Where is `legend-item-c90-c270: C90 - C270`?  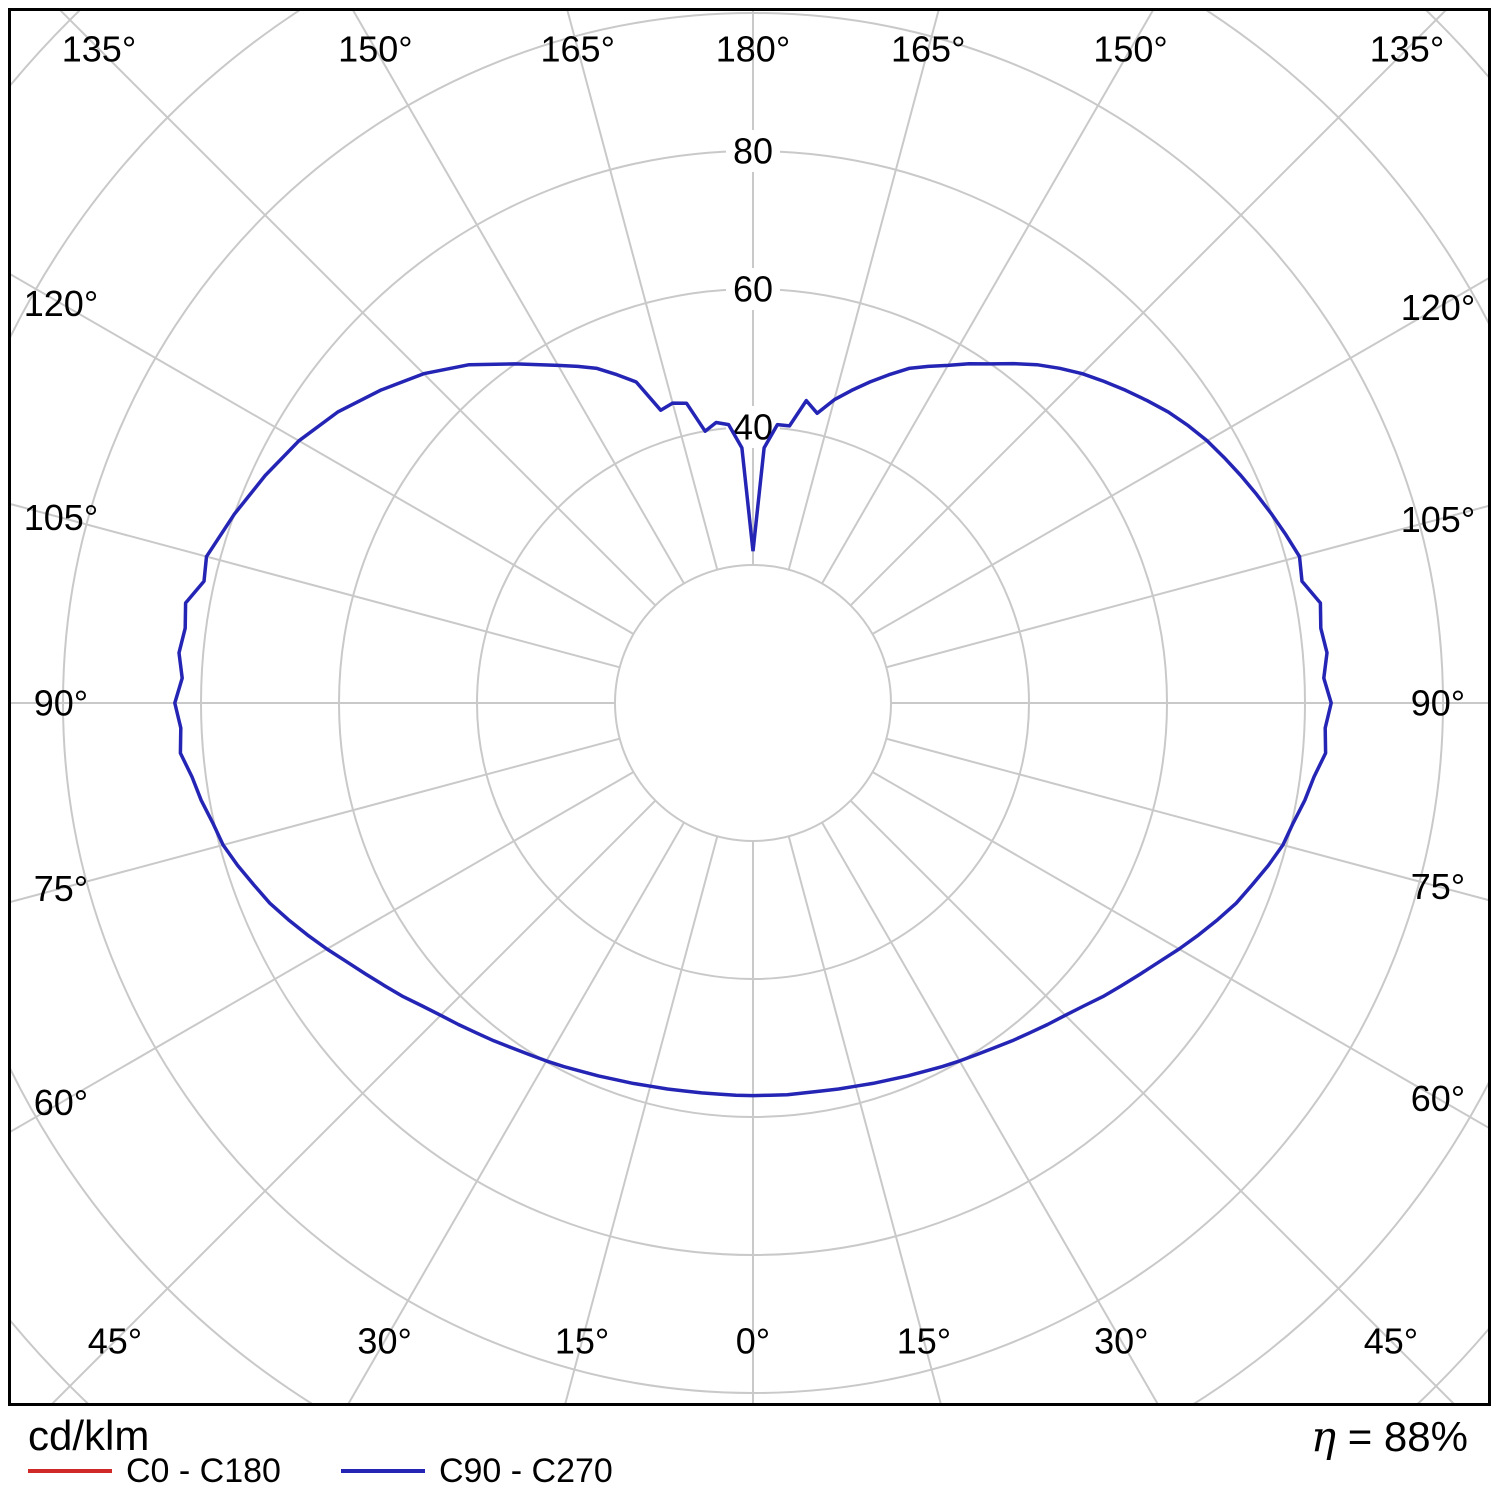
legend-item-c90-c270: C90 - C270 is located at coordinates (476, 1471).